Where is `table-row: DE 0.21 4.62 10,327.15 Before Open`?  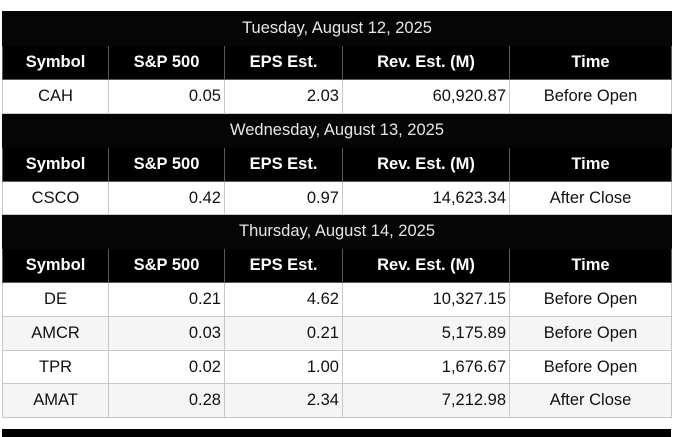 table-row: DE 0.21 4.62 10,327.15 Before Open is located at coordinates (337, 300).